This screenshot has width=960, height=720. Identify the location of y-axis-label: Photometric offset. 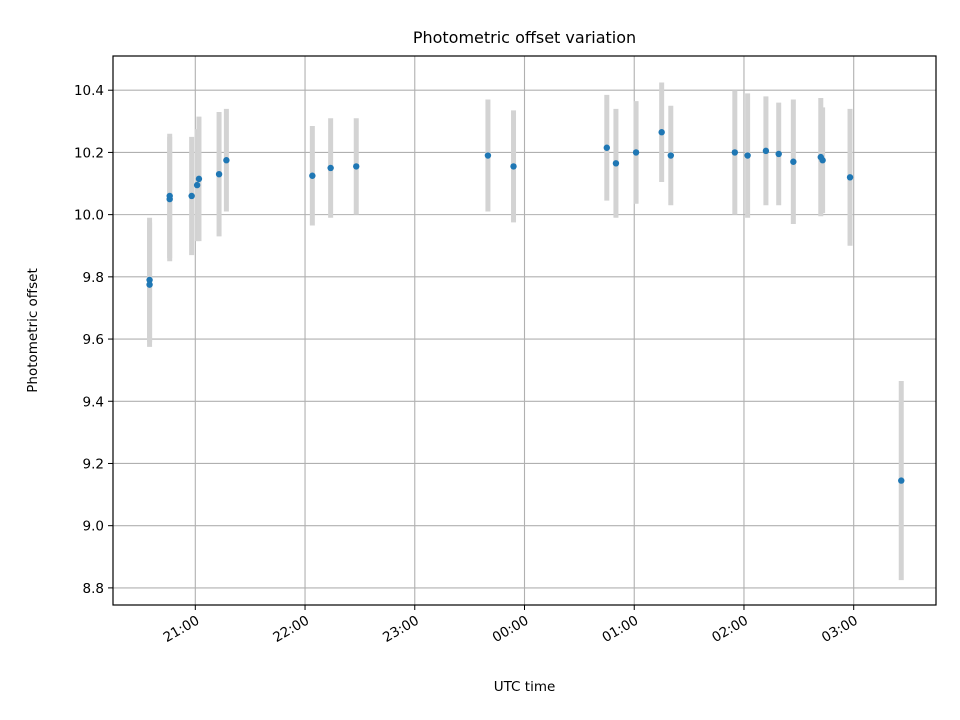
(33, 330).